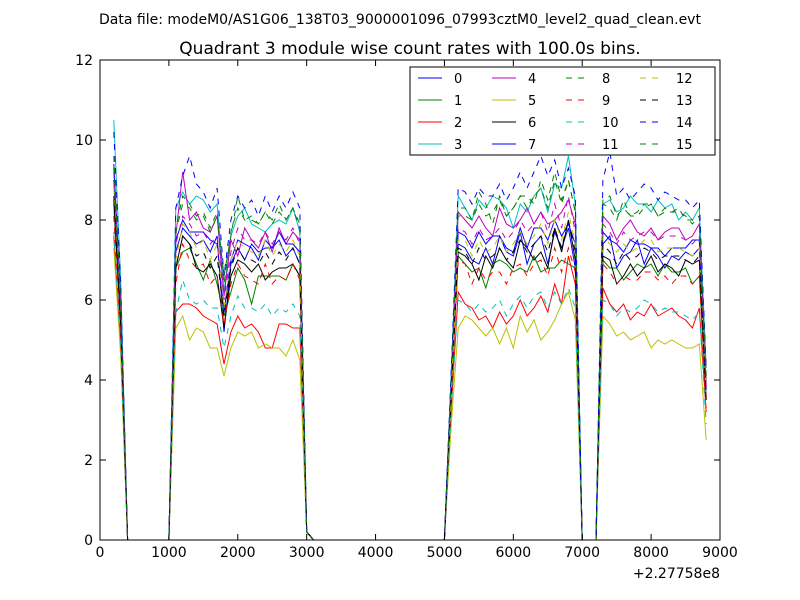 This screenshot has width=800, height=600. Describe the element at coordinates (684, 123) in the screenshot. I see `legend-label-14: 14` at that location.